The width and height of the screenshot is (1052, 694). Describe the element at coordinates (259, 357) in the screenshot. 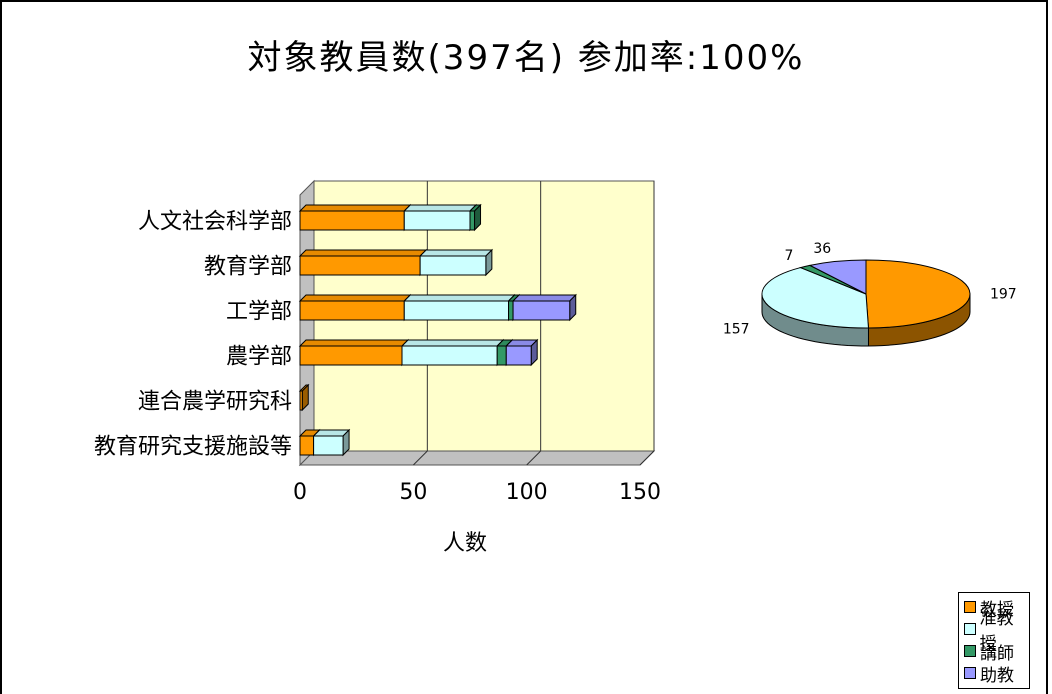

I see `y-category-label: 農学部` at that location.